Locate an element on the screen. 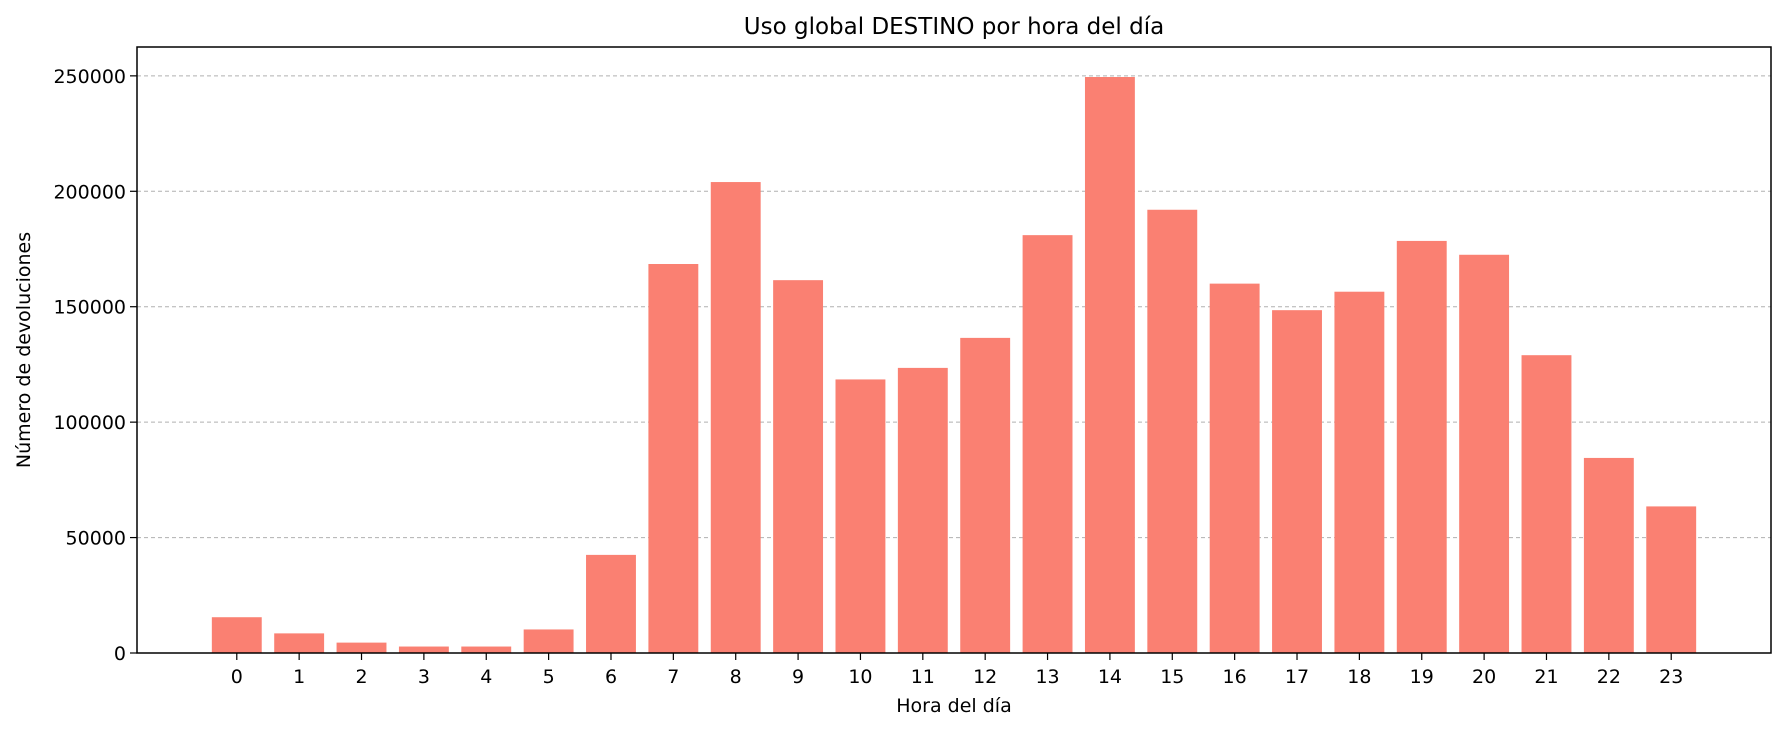  x-tick-label: 21 is located at coordinates (1546, 677).